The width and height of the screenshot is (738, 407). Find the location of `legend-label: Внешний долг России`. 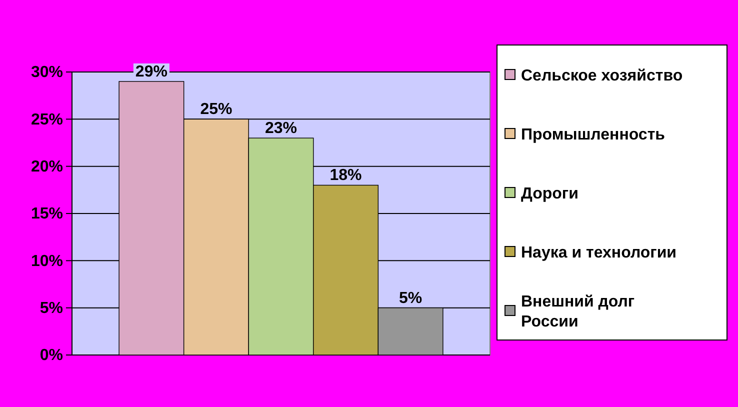

legend-label: Внешний долг России is located at coordinates (578, 312).